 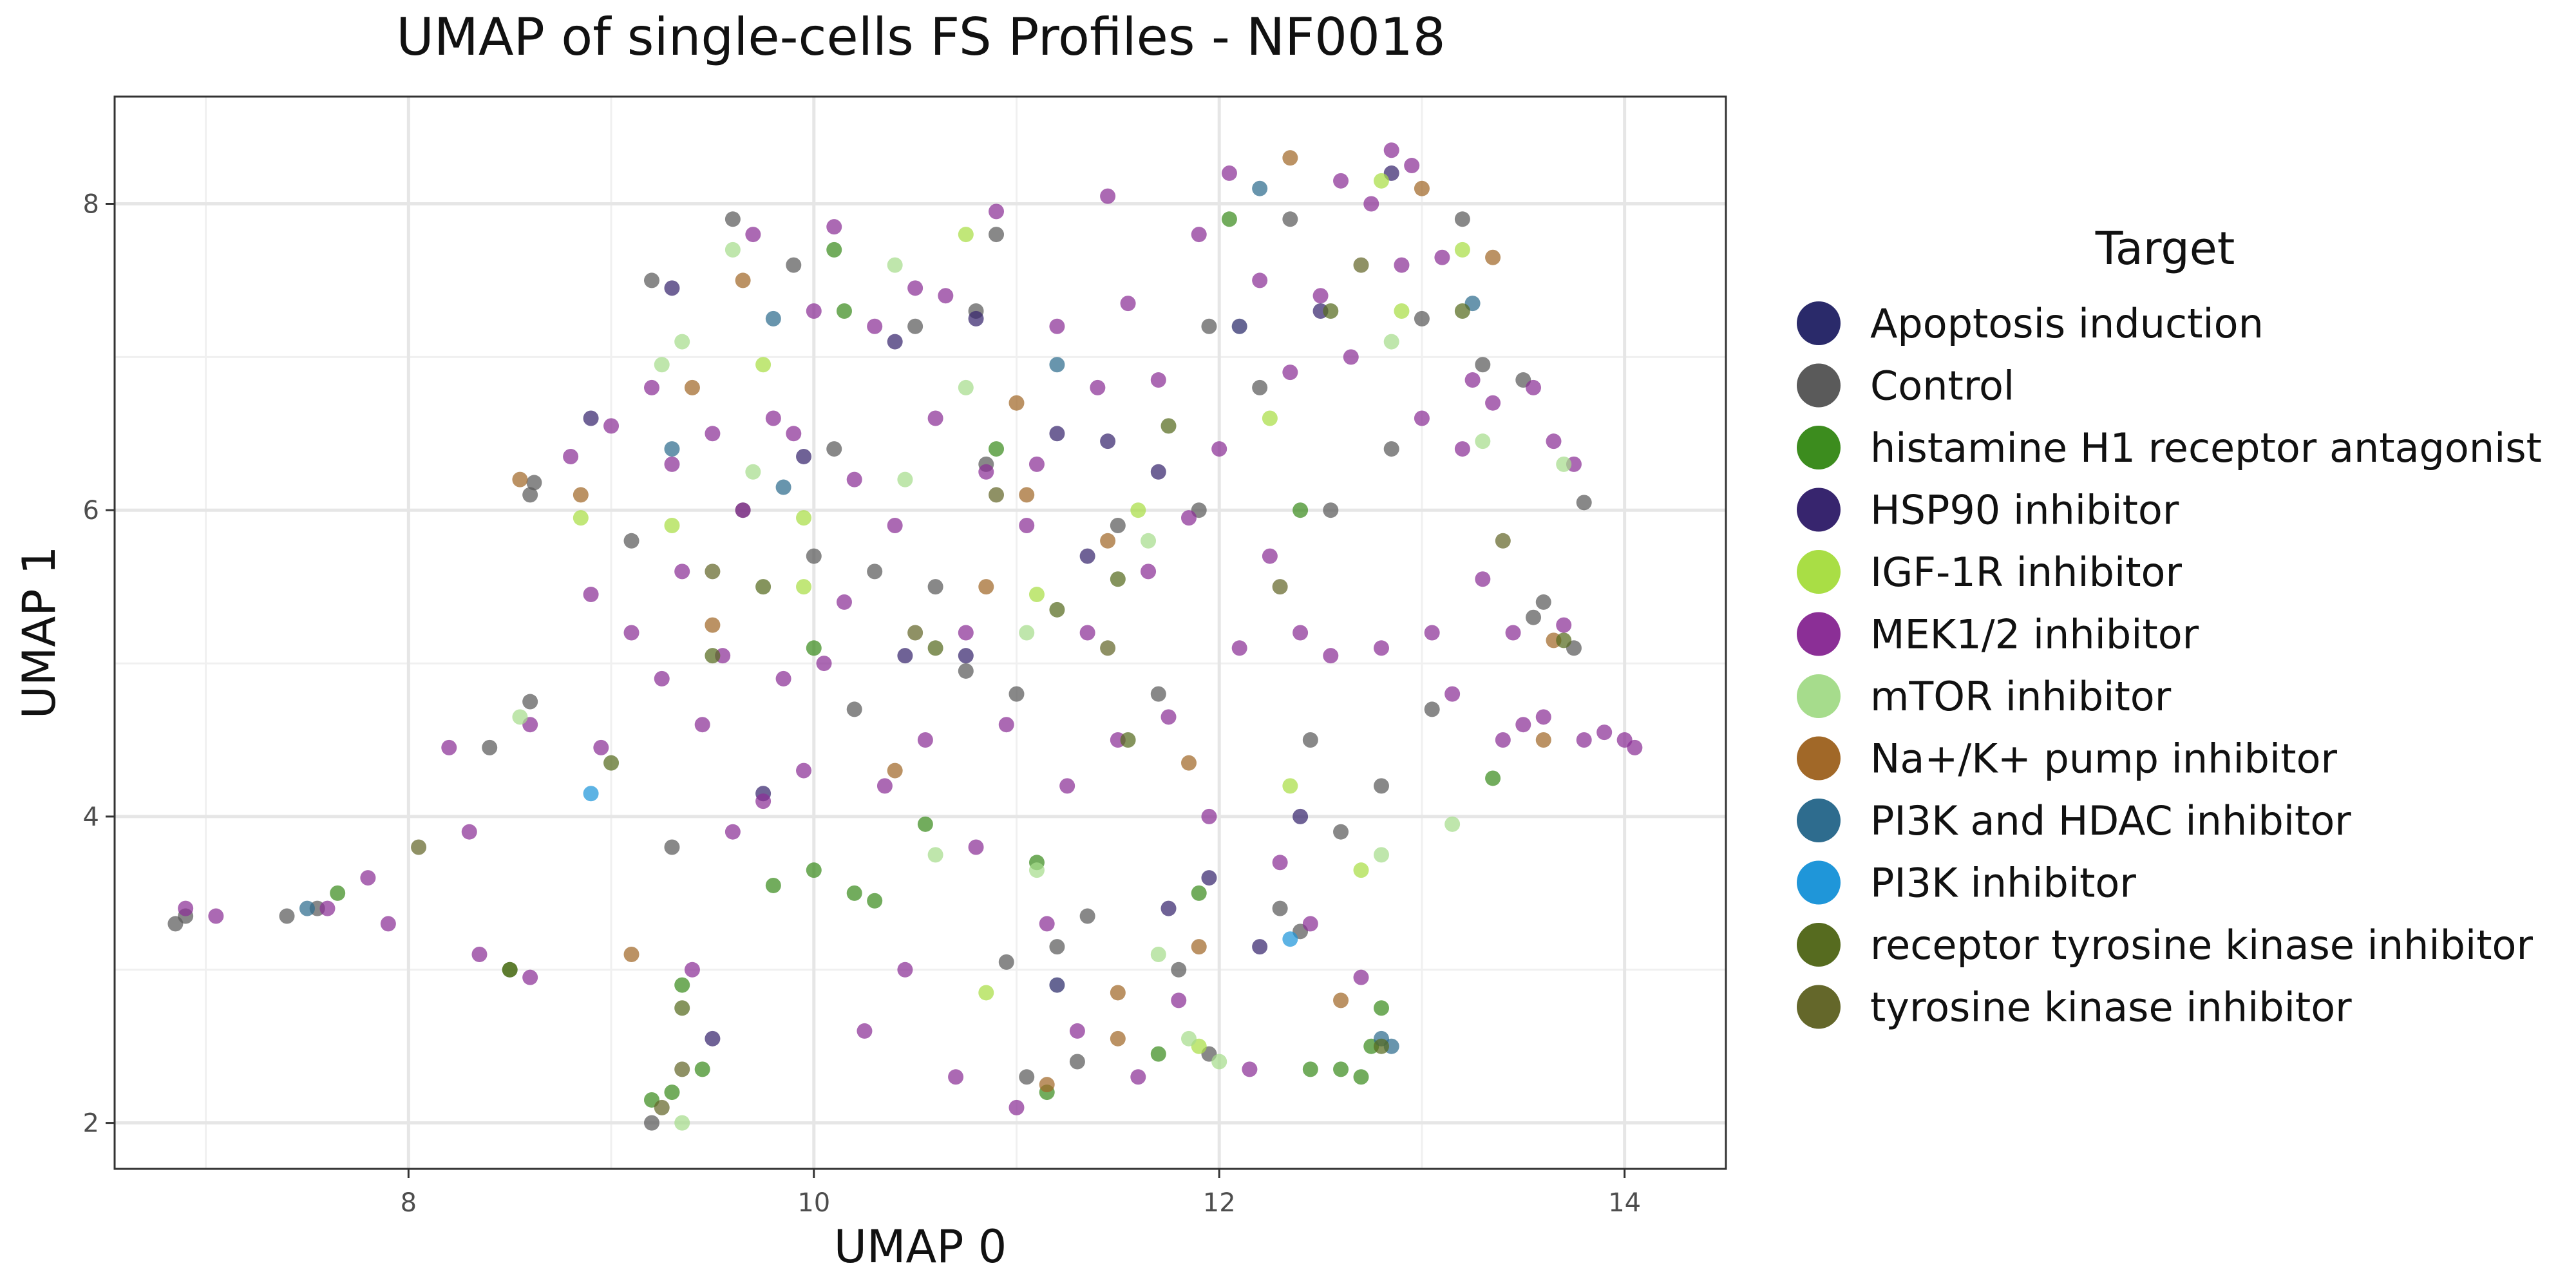 What do you see at coordinates (2003, 883) in the screenshot?
I see `legend-label: PI3K inhibitor` at bounding box center [2003, 883].